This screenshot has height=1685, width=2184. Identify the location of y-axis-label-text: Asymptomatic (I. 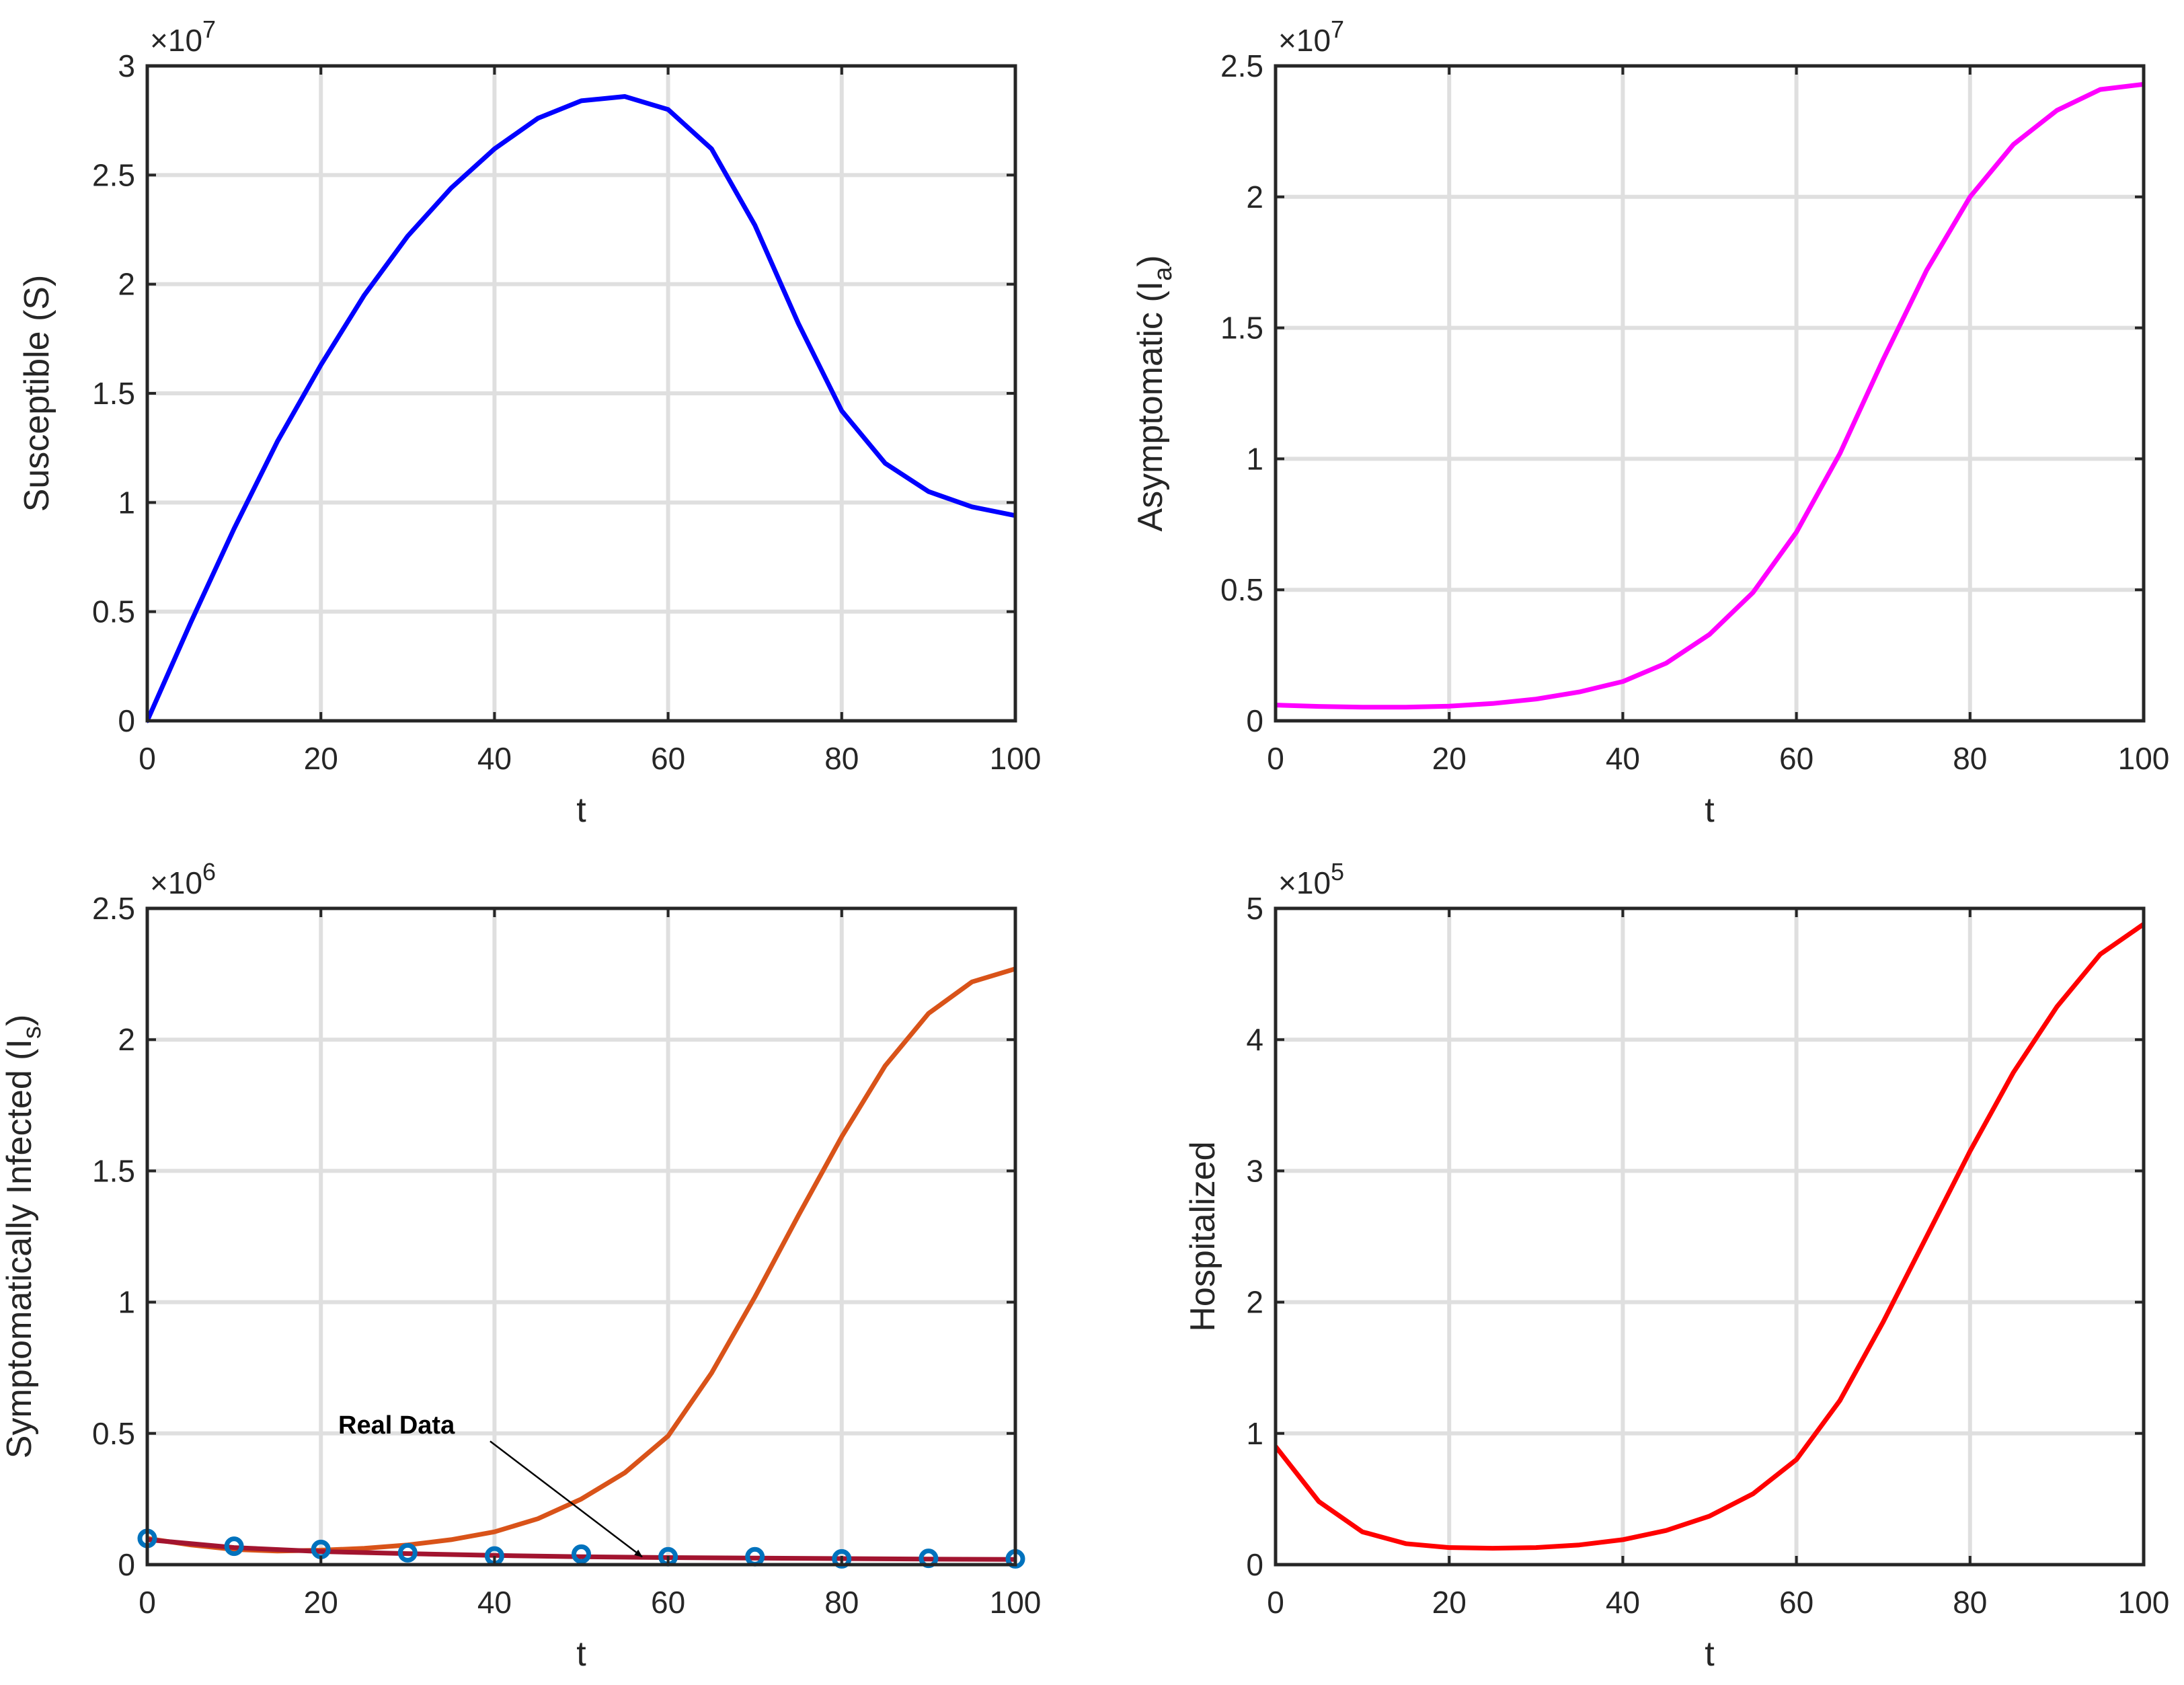
(1150, 406).